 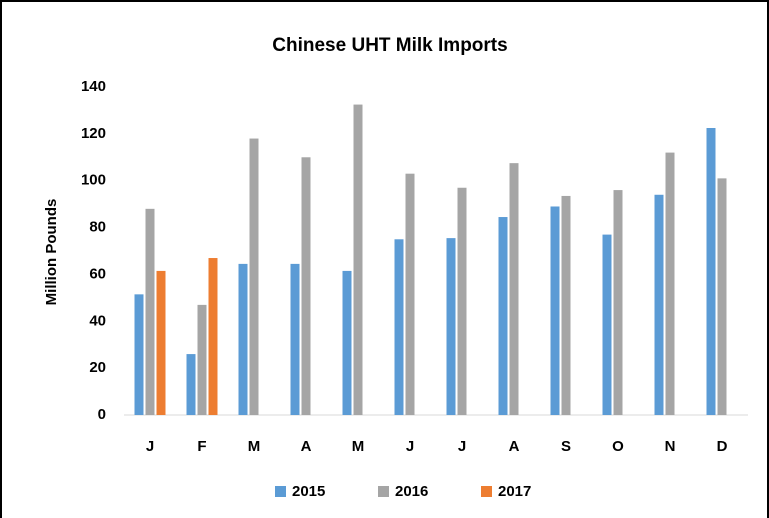 What do you see at coordinates (411, 491) in the screenshot?
I see `legend-label: 2016` at bounding box center [411, 491].